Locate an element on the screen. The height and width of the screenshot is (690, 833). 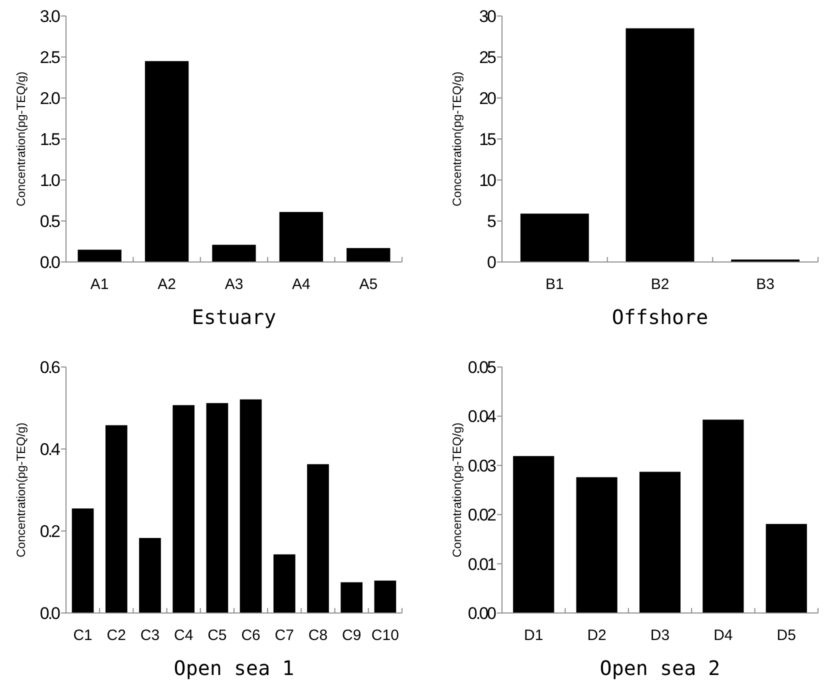
y-tick-label: 15 is located at coordinates (487, 139).